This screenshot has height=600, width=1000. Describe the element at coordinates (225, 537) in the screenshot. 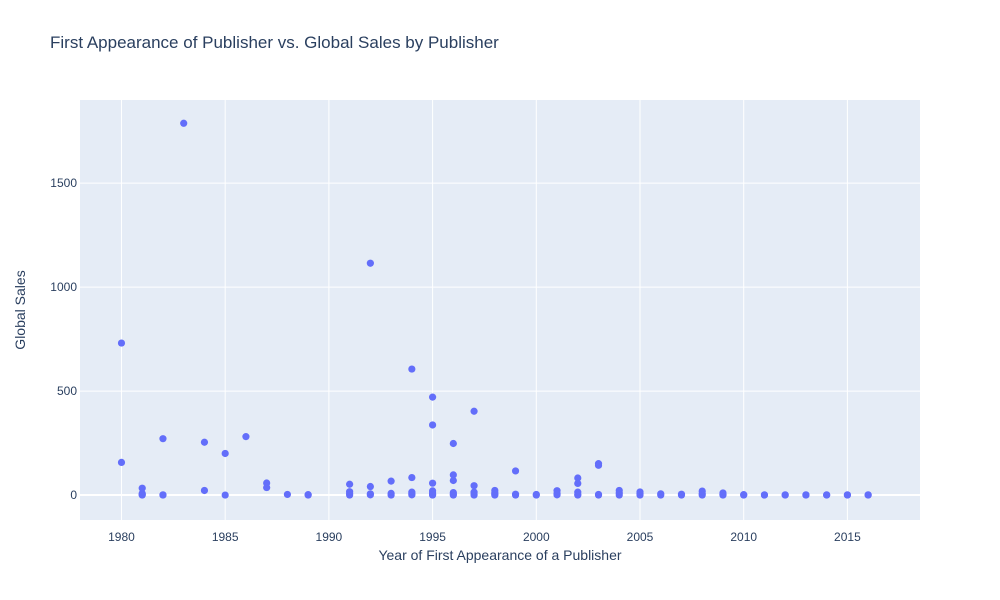

I see `x-tick-label: 1985` at that location.